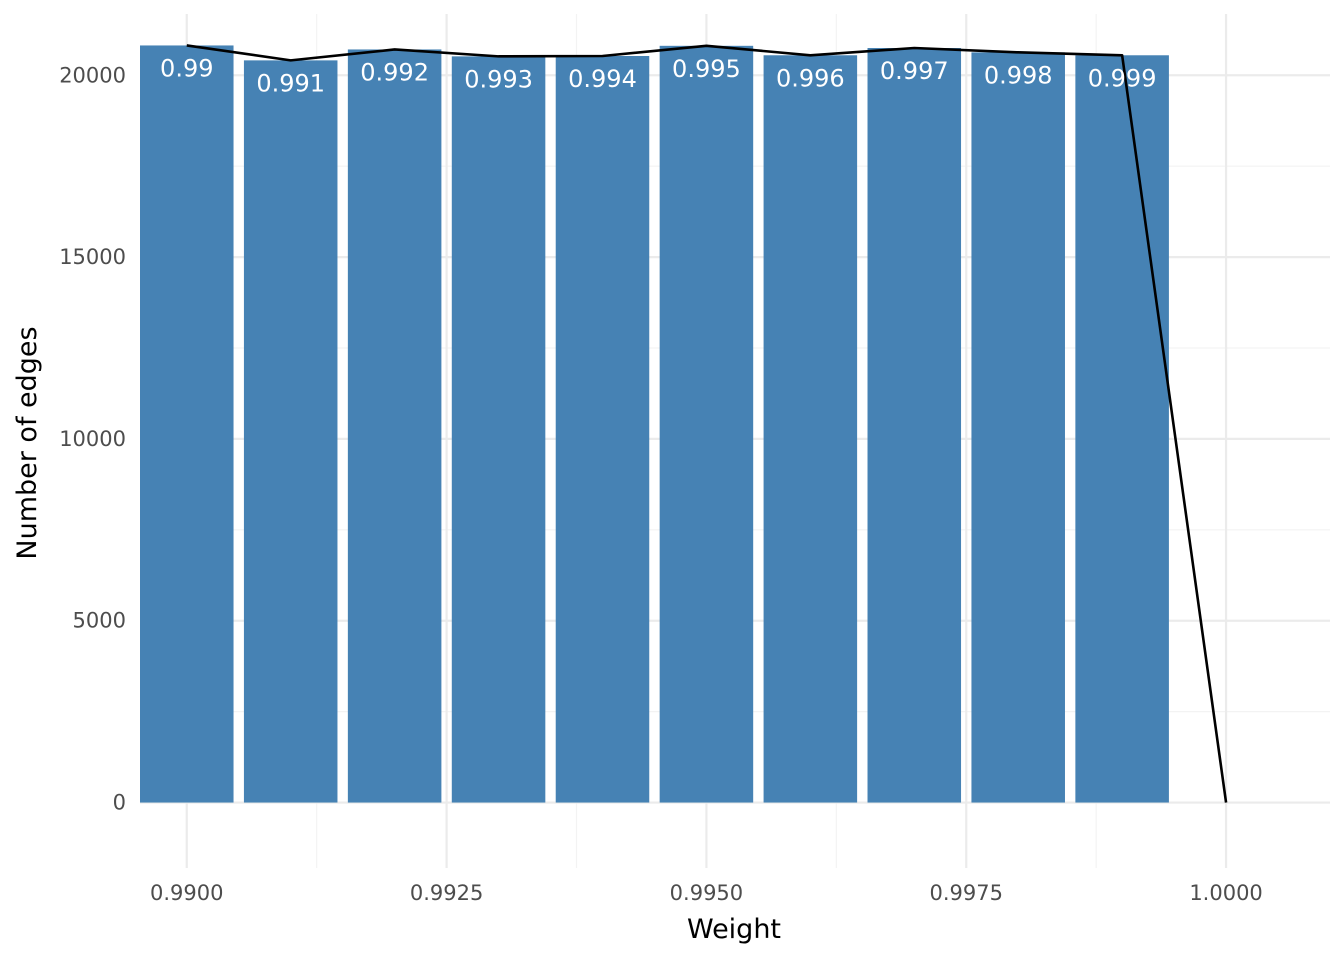 This screenshot has height=960, width=1344. I want to click on bar-value-label: 0.994, so click(602, 79).